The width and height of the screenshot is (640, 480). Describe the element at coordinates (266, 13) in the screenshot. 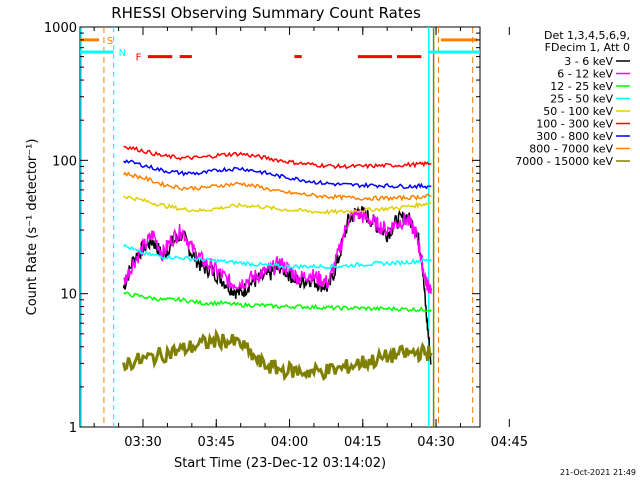

I see `chart-title: RHESSI Observing Summary Count Rates` at that location.